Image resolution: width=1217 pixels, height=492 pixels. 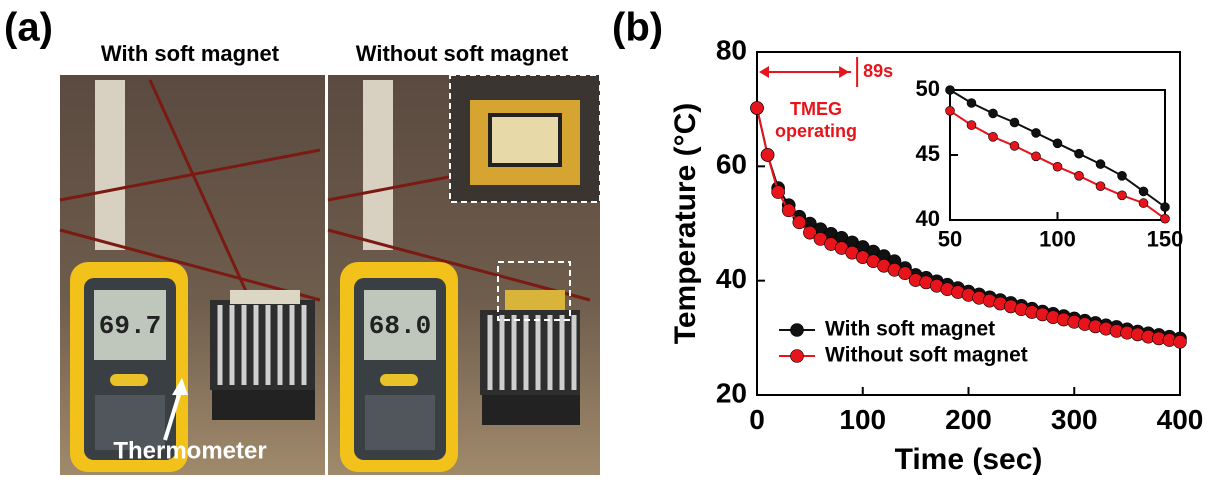 I want to click on y-tick-label: 50, so click(x=928, y=88).